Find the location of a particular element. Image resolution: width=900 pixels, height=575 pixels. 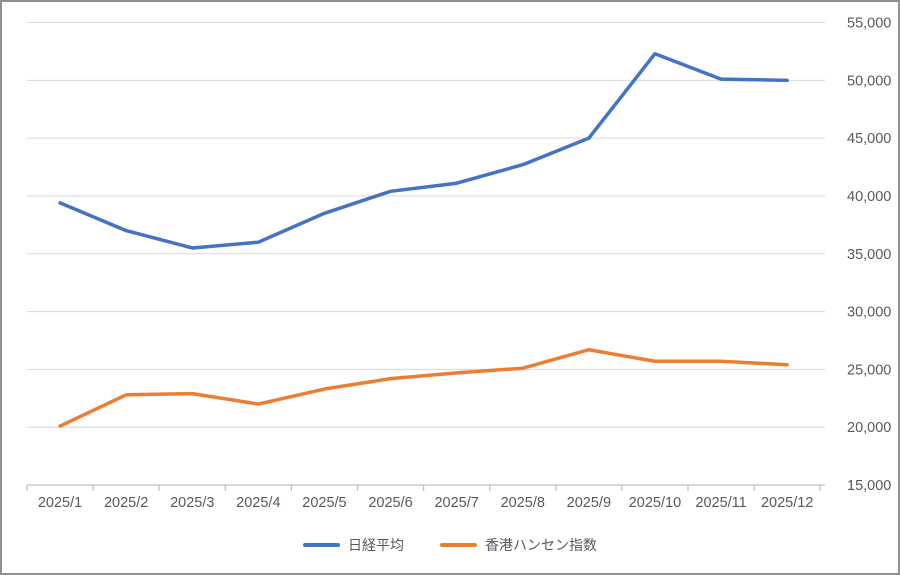

y-axis-label: 35,000 is located at coordinates (869, 255).